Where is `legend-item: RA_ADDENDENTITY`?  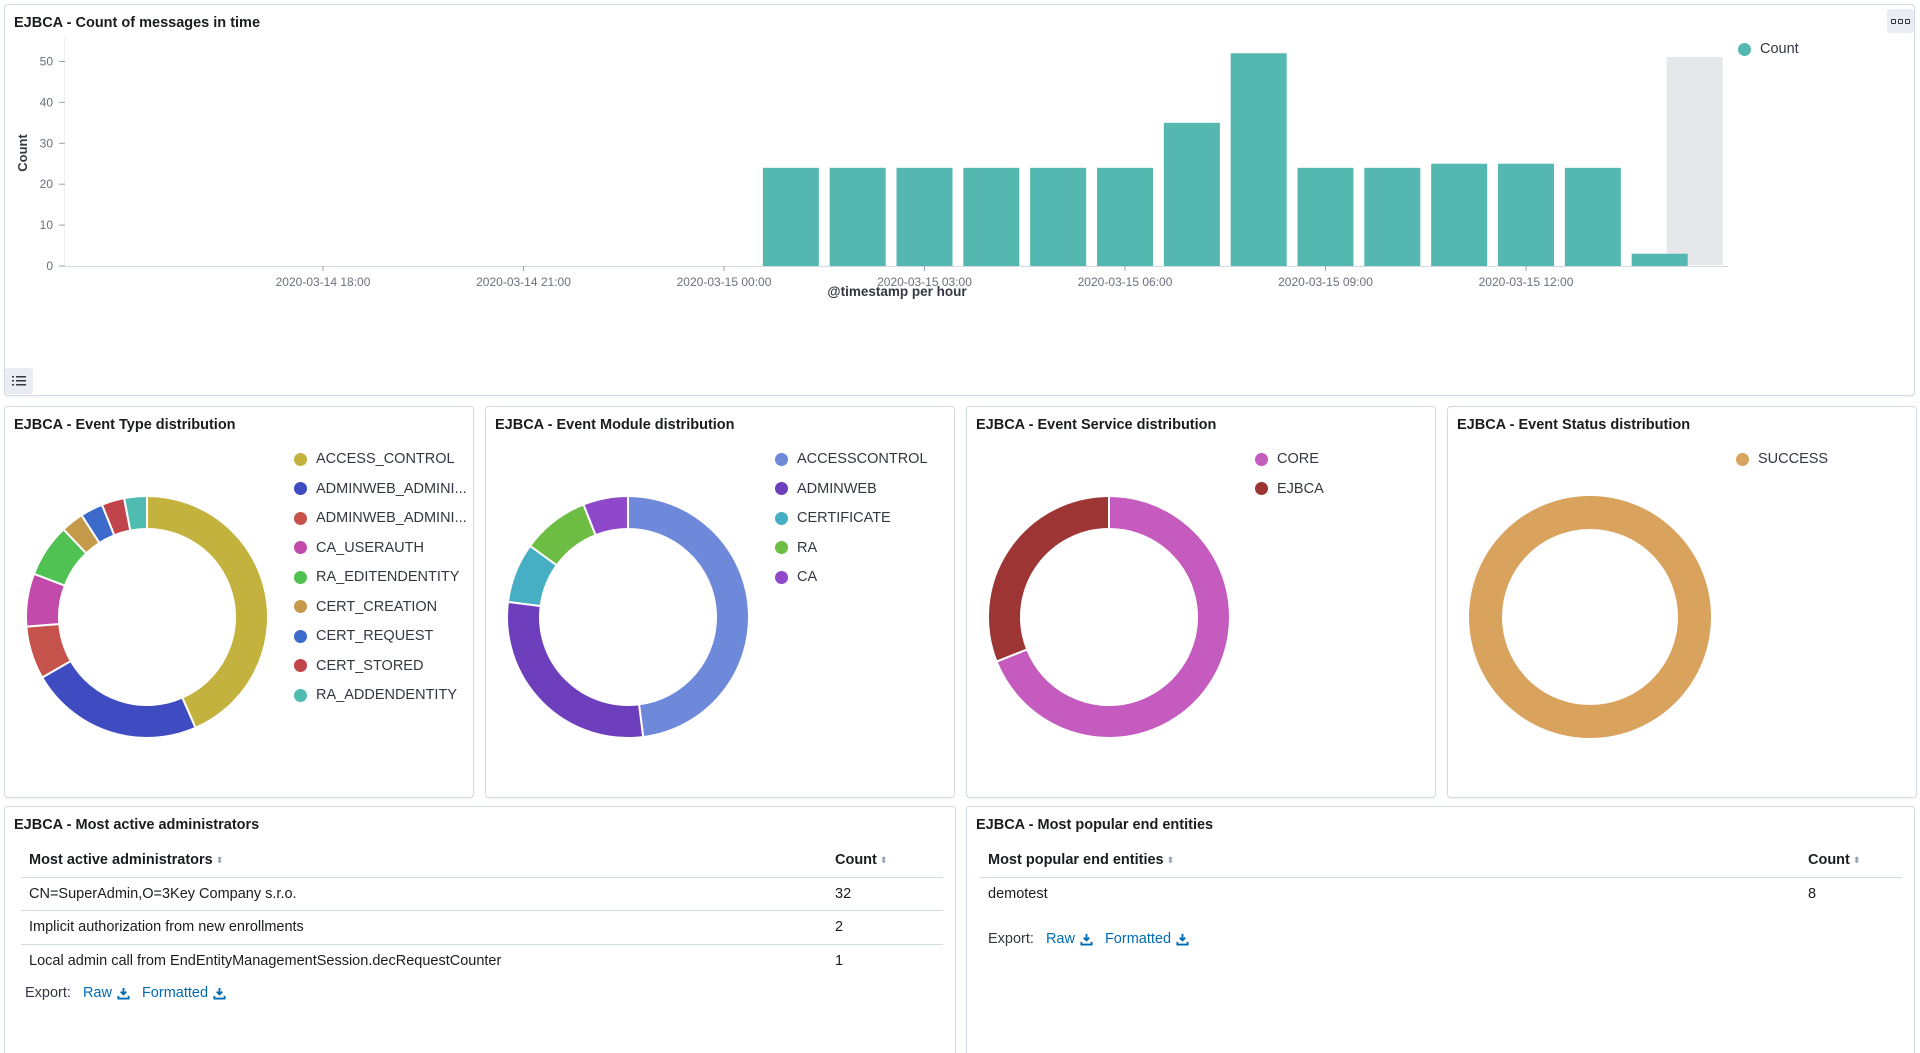
legend-item: RA_ADDENDENTITY is located at coordinates (380, 695).